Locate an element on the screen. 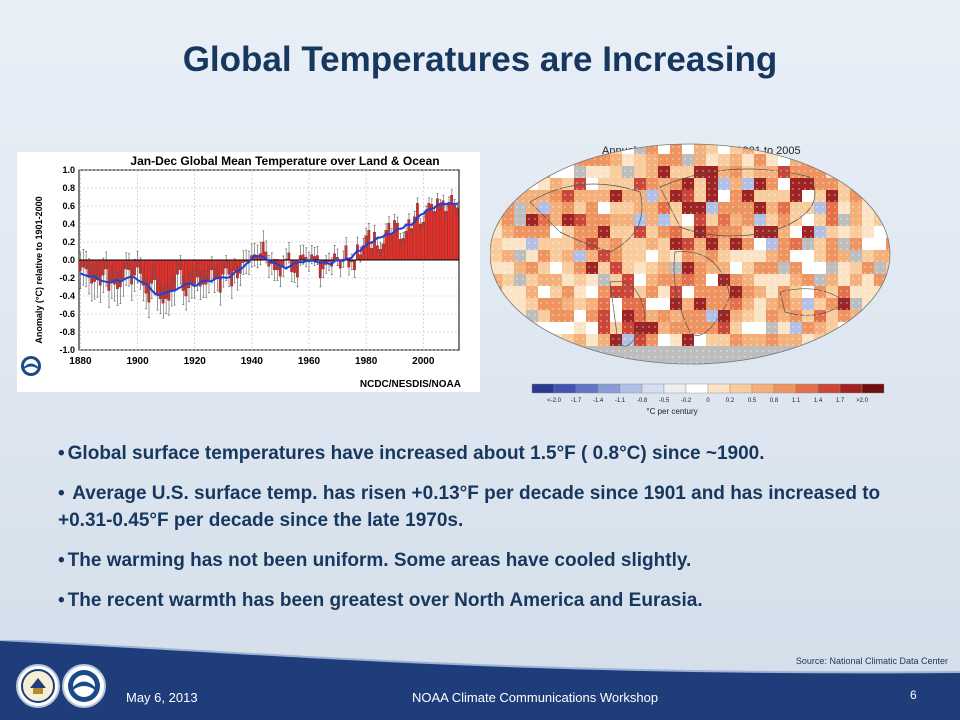  slide-title: Global Temperatures are Increasing is located at coordinates (480, 59).